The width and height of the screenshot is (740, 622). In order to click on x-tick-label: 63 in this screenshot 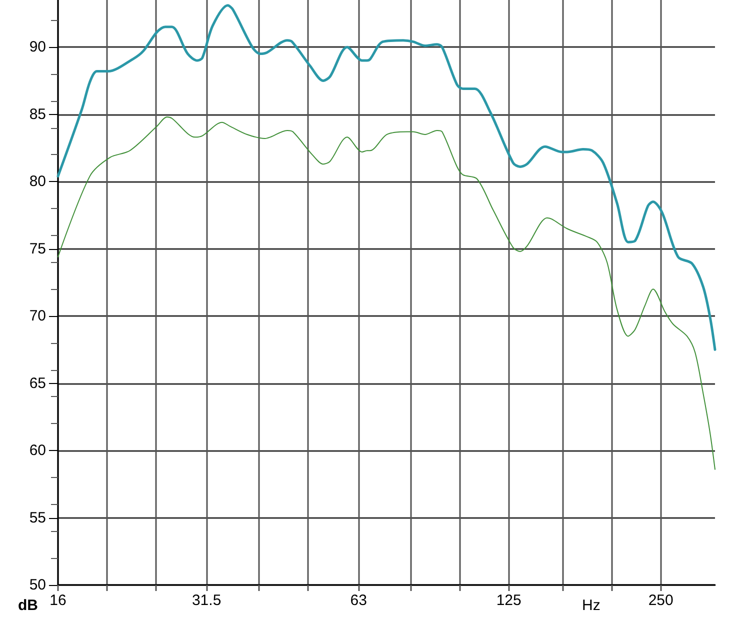, I will do `click(358, 600)`.